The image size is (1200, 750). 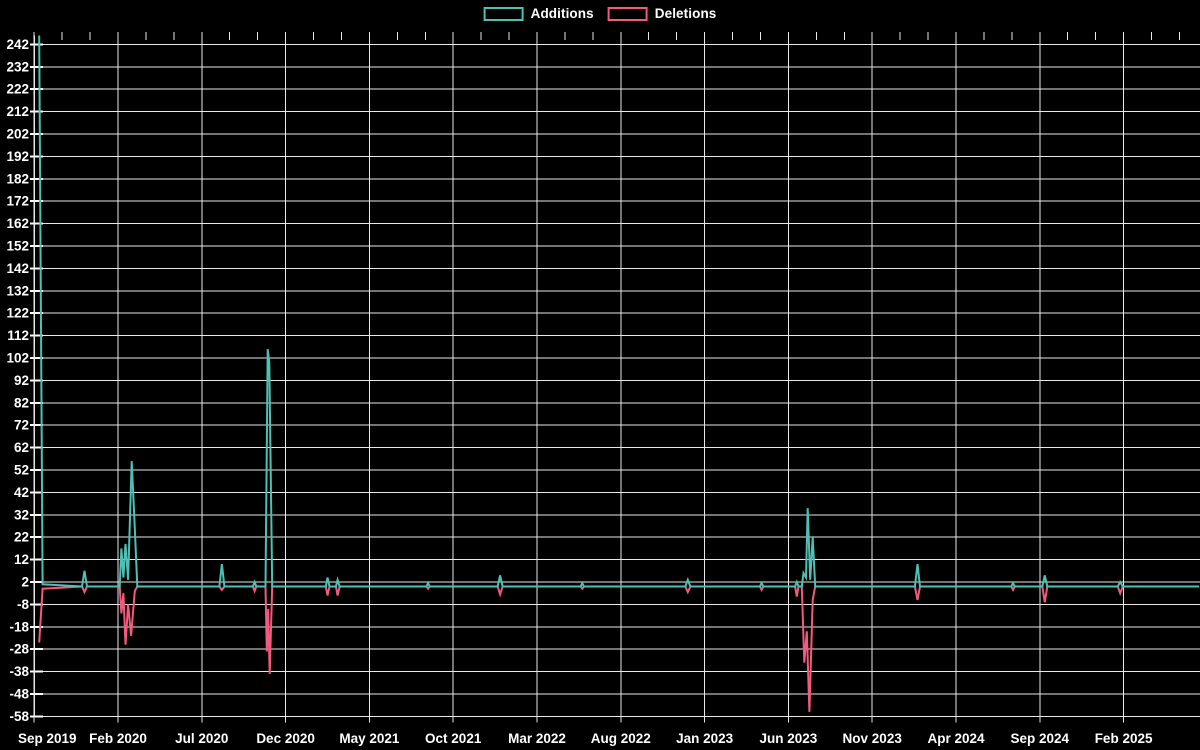 I want to click on y-tick-label: -58, so click(x=19, y=716).